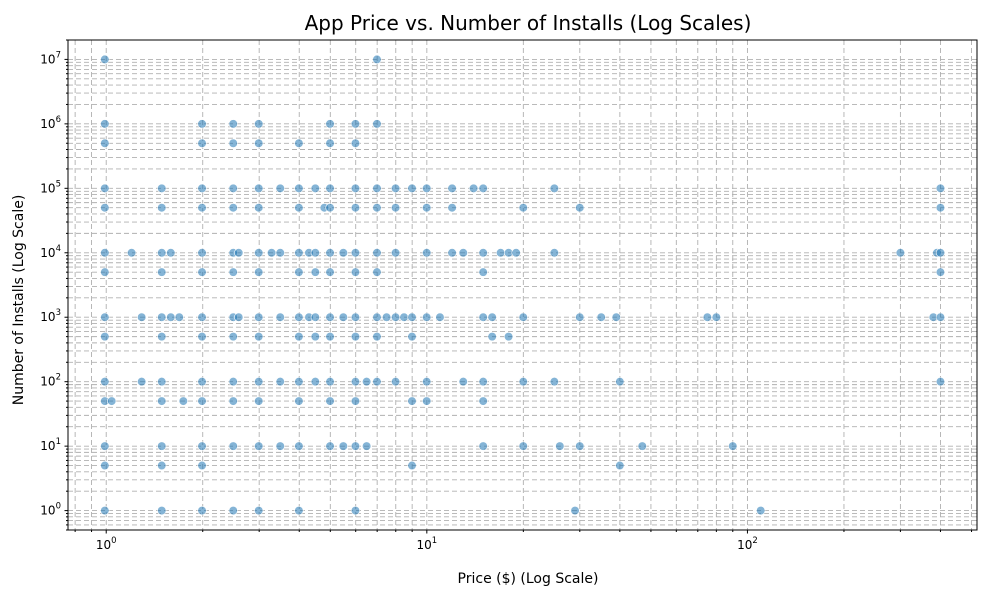 Image resolution: width=989 pixels, height=590 pixels. What do you see at coordinates (50, 316) in the screenshot?
I see `y-tick-label: 10³` at bounding box center [50, 316].